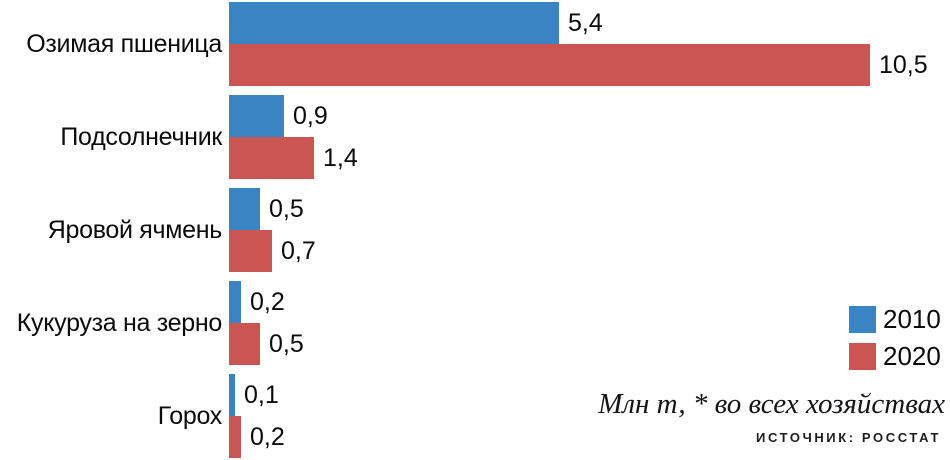  What do you see at coordinates (862, 319) in the screenshot?
I see `legend-swatch-2010-icon` at bounding box center [862, 319].